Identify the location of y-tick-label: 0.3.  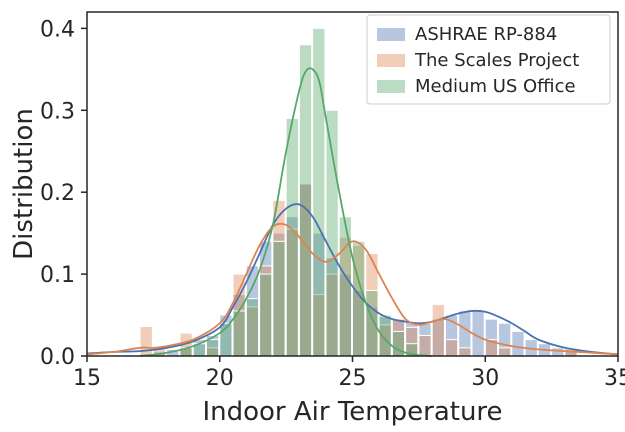
(57, 111).